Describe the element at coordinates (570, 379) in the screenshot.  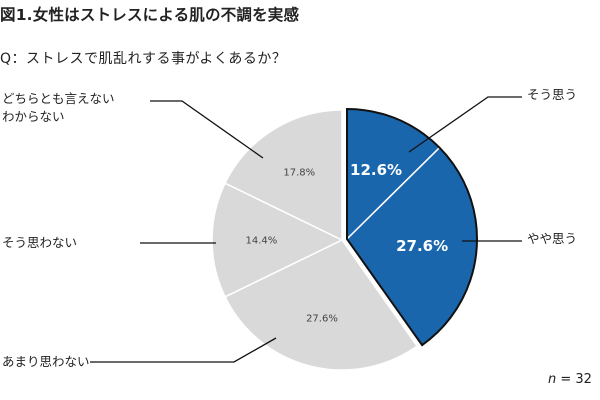
I see `sample-size-note: n = 32` at that location.